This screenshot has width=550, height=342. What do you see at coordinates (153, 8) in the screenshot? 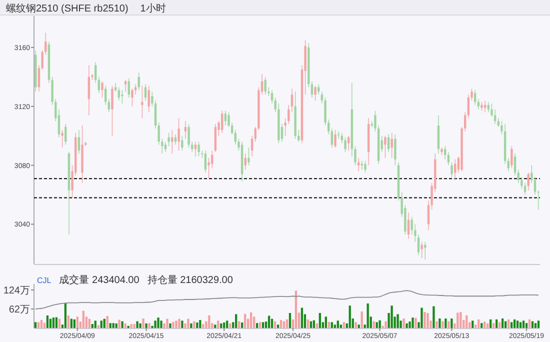
I see `chart-subtitle: 1小时` at bounding box center [153, 8].